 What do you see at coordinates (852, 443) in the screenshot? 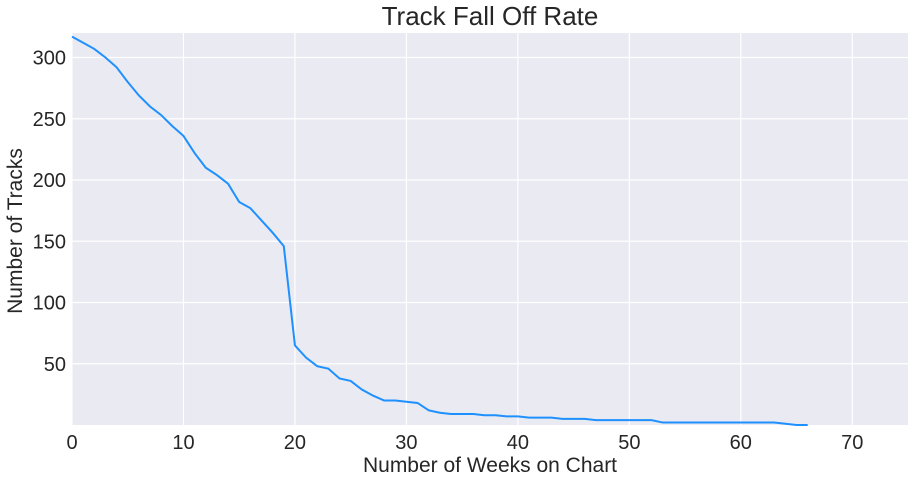
I see `x-tick-label: 70` at bounding box center [852, 443].